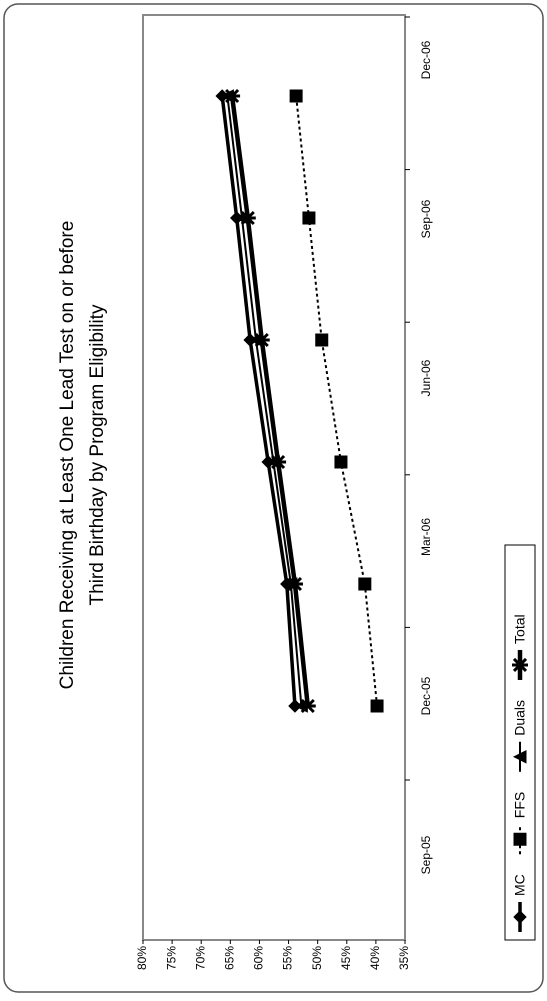 Image resolution: width=547 pixels, height=1001 pixels. Describe the element at coordinates (375, 958) in the screenshot. I see `y-tick-label: 40%` at that location.